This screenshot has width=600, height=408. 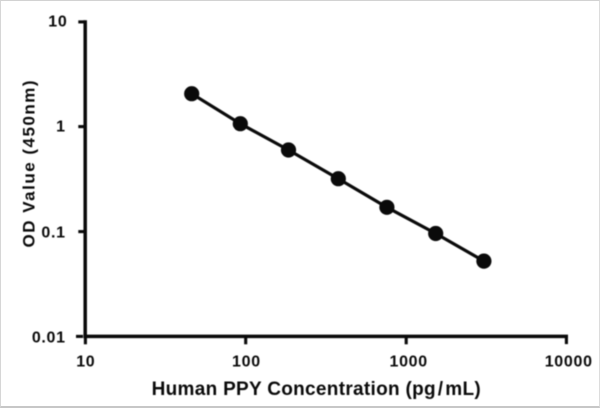 What do you see at coordinates (49, 337) in the screenshot?
I see `svg-text: 0.01` at bounding box center [49, 337].